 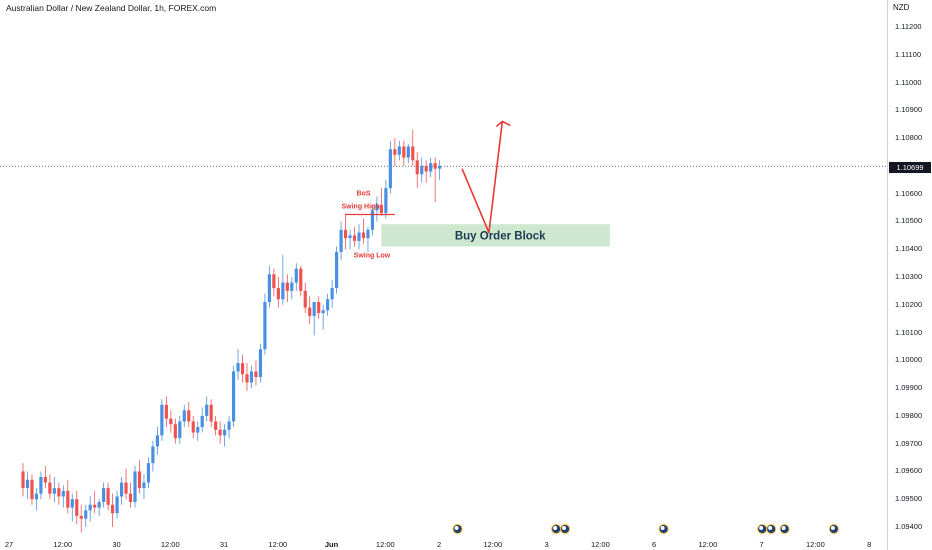 I want to click on projection-path, so click(x=482, y=177).